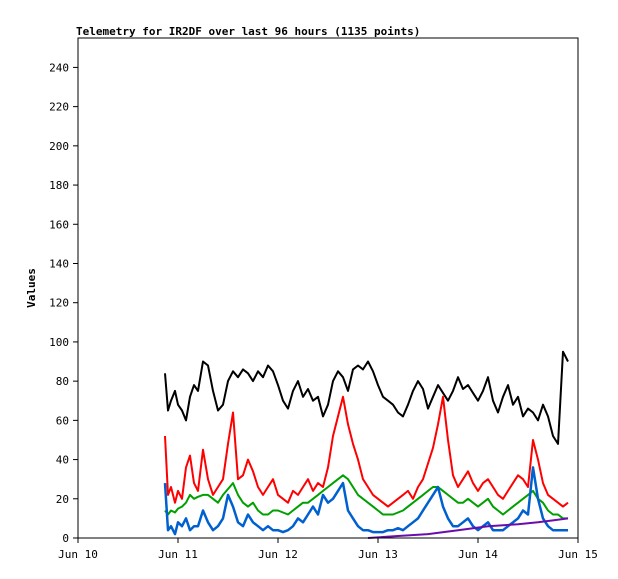  Describe the element at coordinates (378, 554) in the screenshot. I see `x-tick-label: Jun 13` at that location.